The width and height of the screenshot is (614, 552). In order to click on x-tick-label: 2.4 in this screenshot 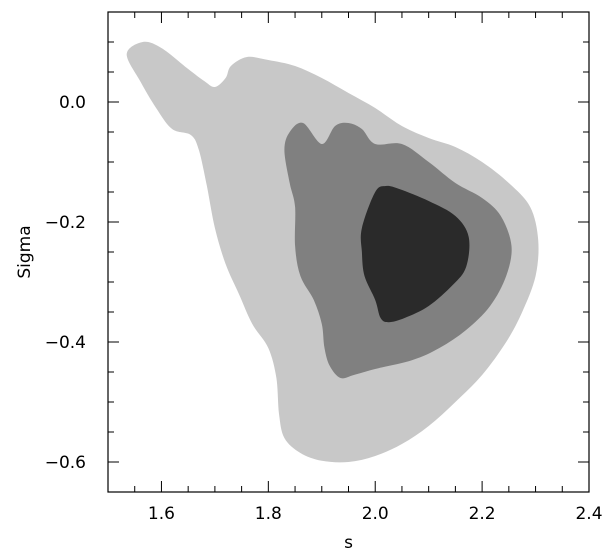, I will do `click(588, 514)`.